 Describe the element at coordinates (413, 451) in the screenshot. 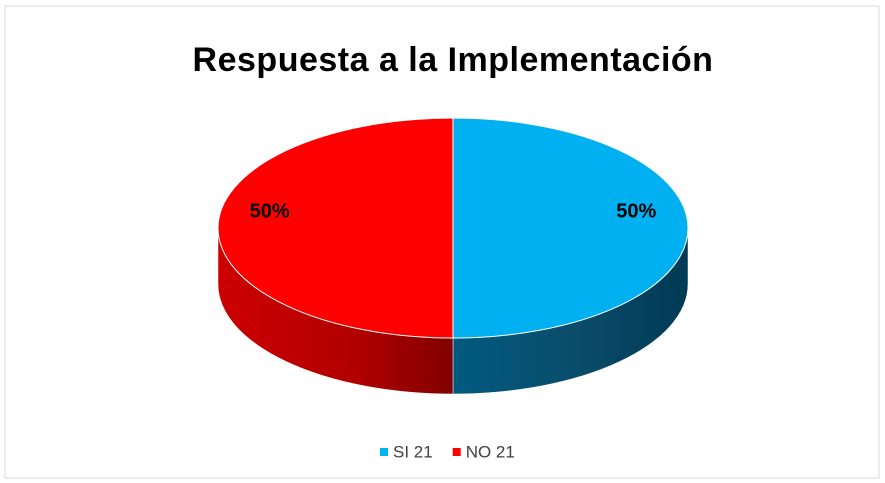

I see `legend-label: SI 21` at that location.